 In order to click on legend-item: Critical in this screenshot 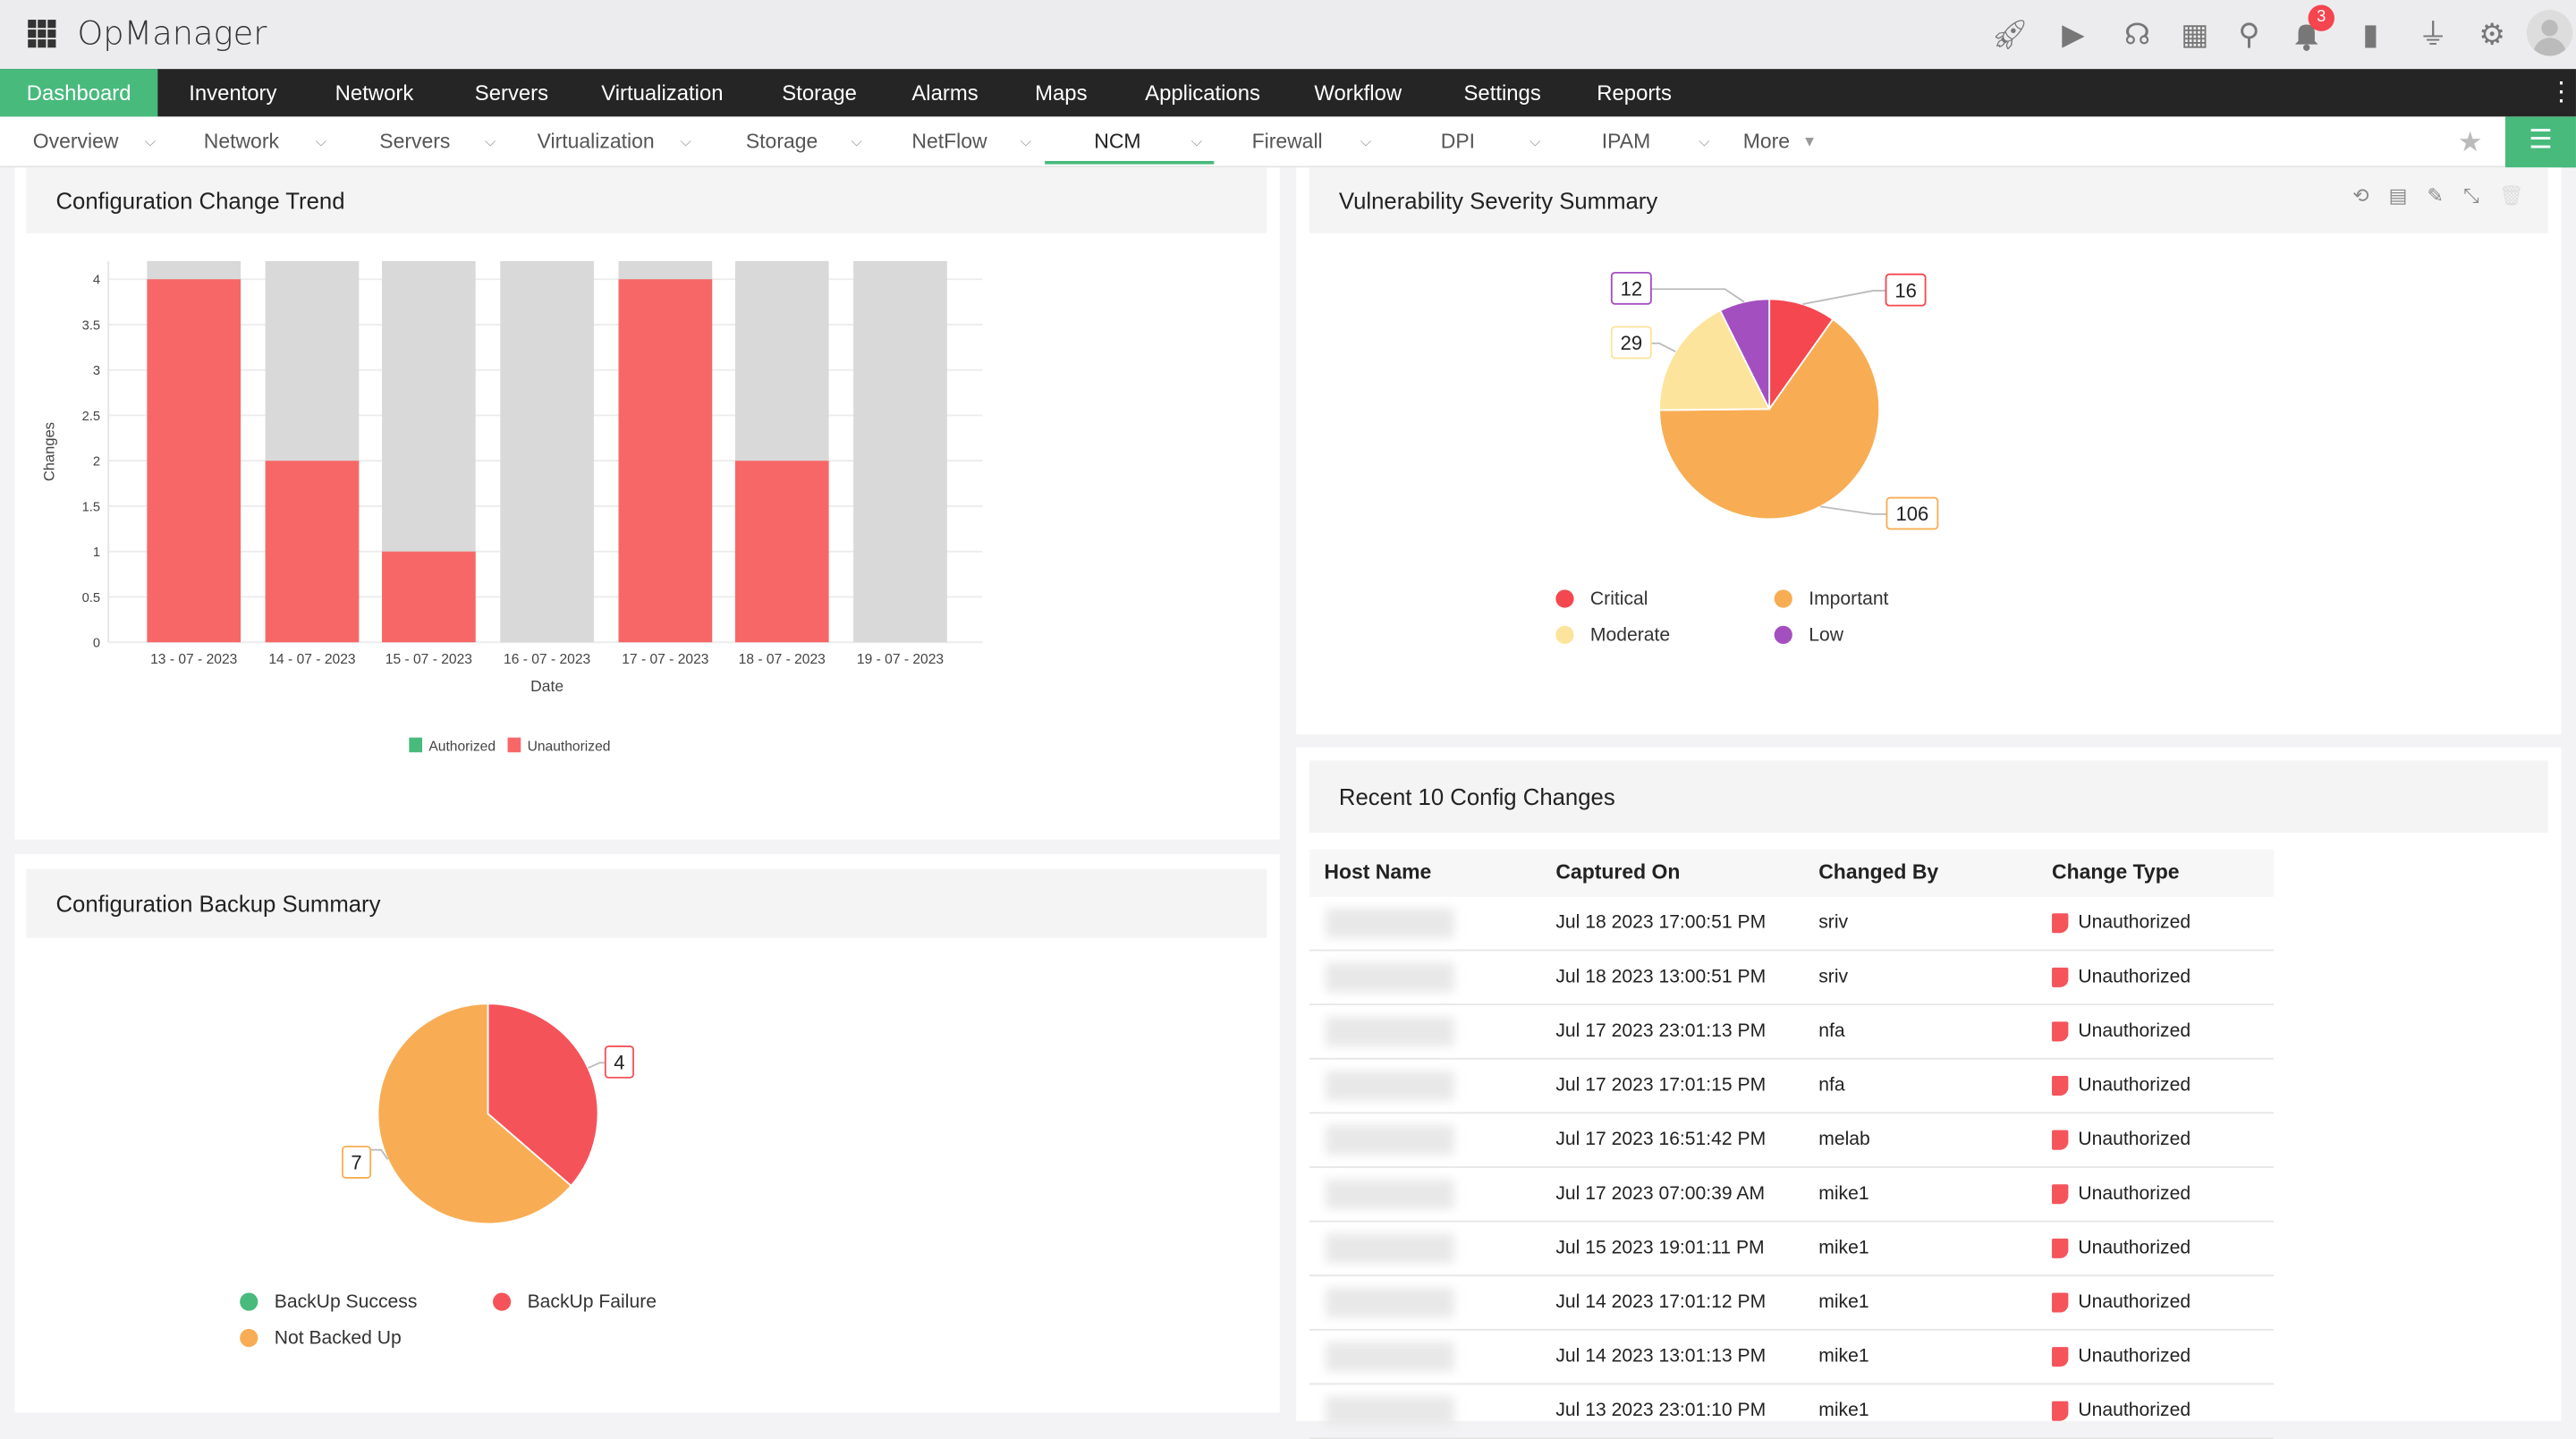, I will do `click(1601, 599)`.